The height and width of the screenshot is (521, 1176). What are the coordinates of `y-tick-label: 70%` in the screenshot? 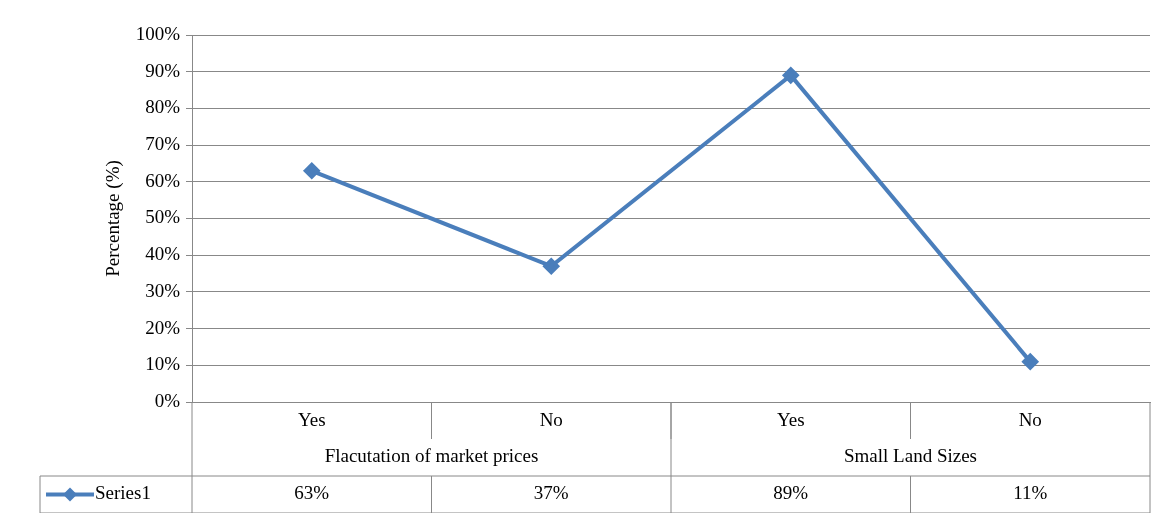 It's located at (163, 144).